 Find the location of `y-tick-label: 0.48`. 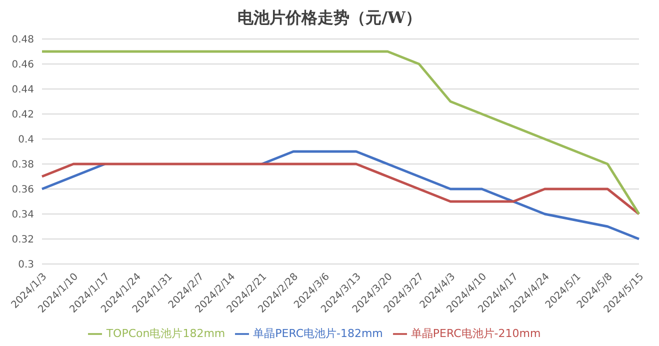

y-tick-label: 0.48 is located at coordinates (23, 40).